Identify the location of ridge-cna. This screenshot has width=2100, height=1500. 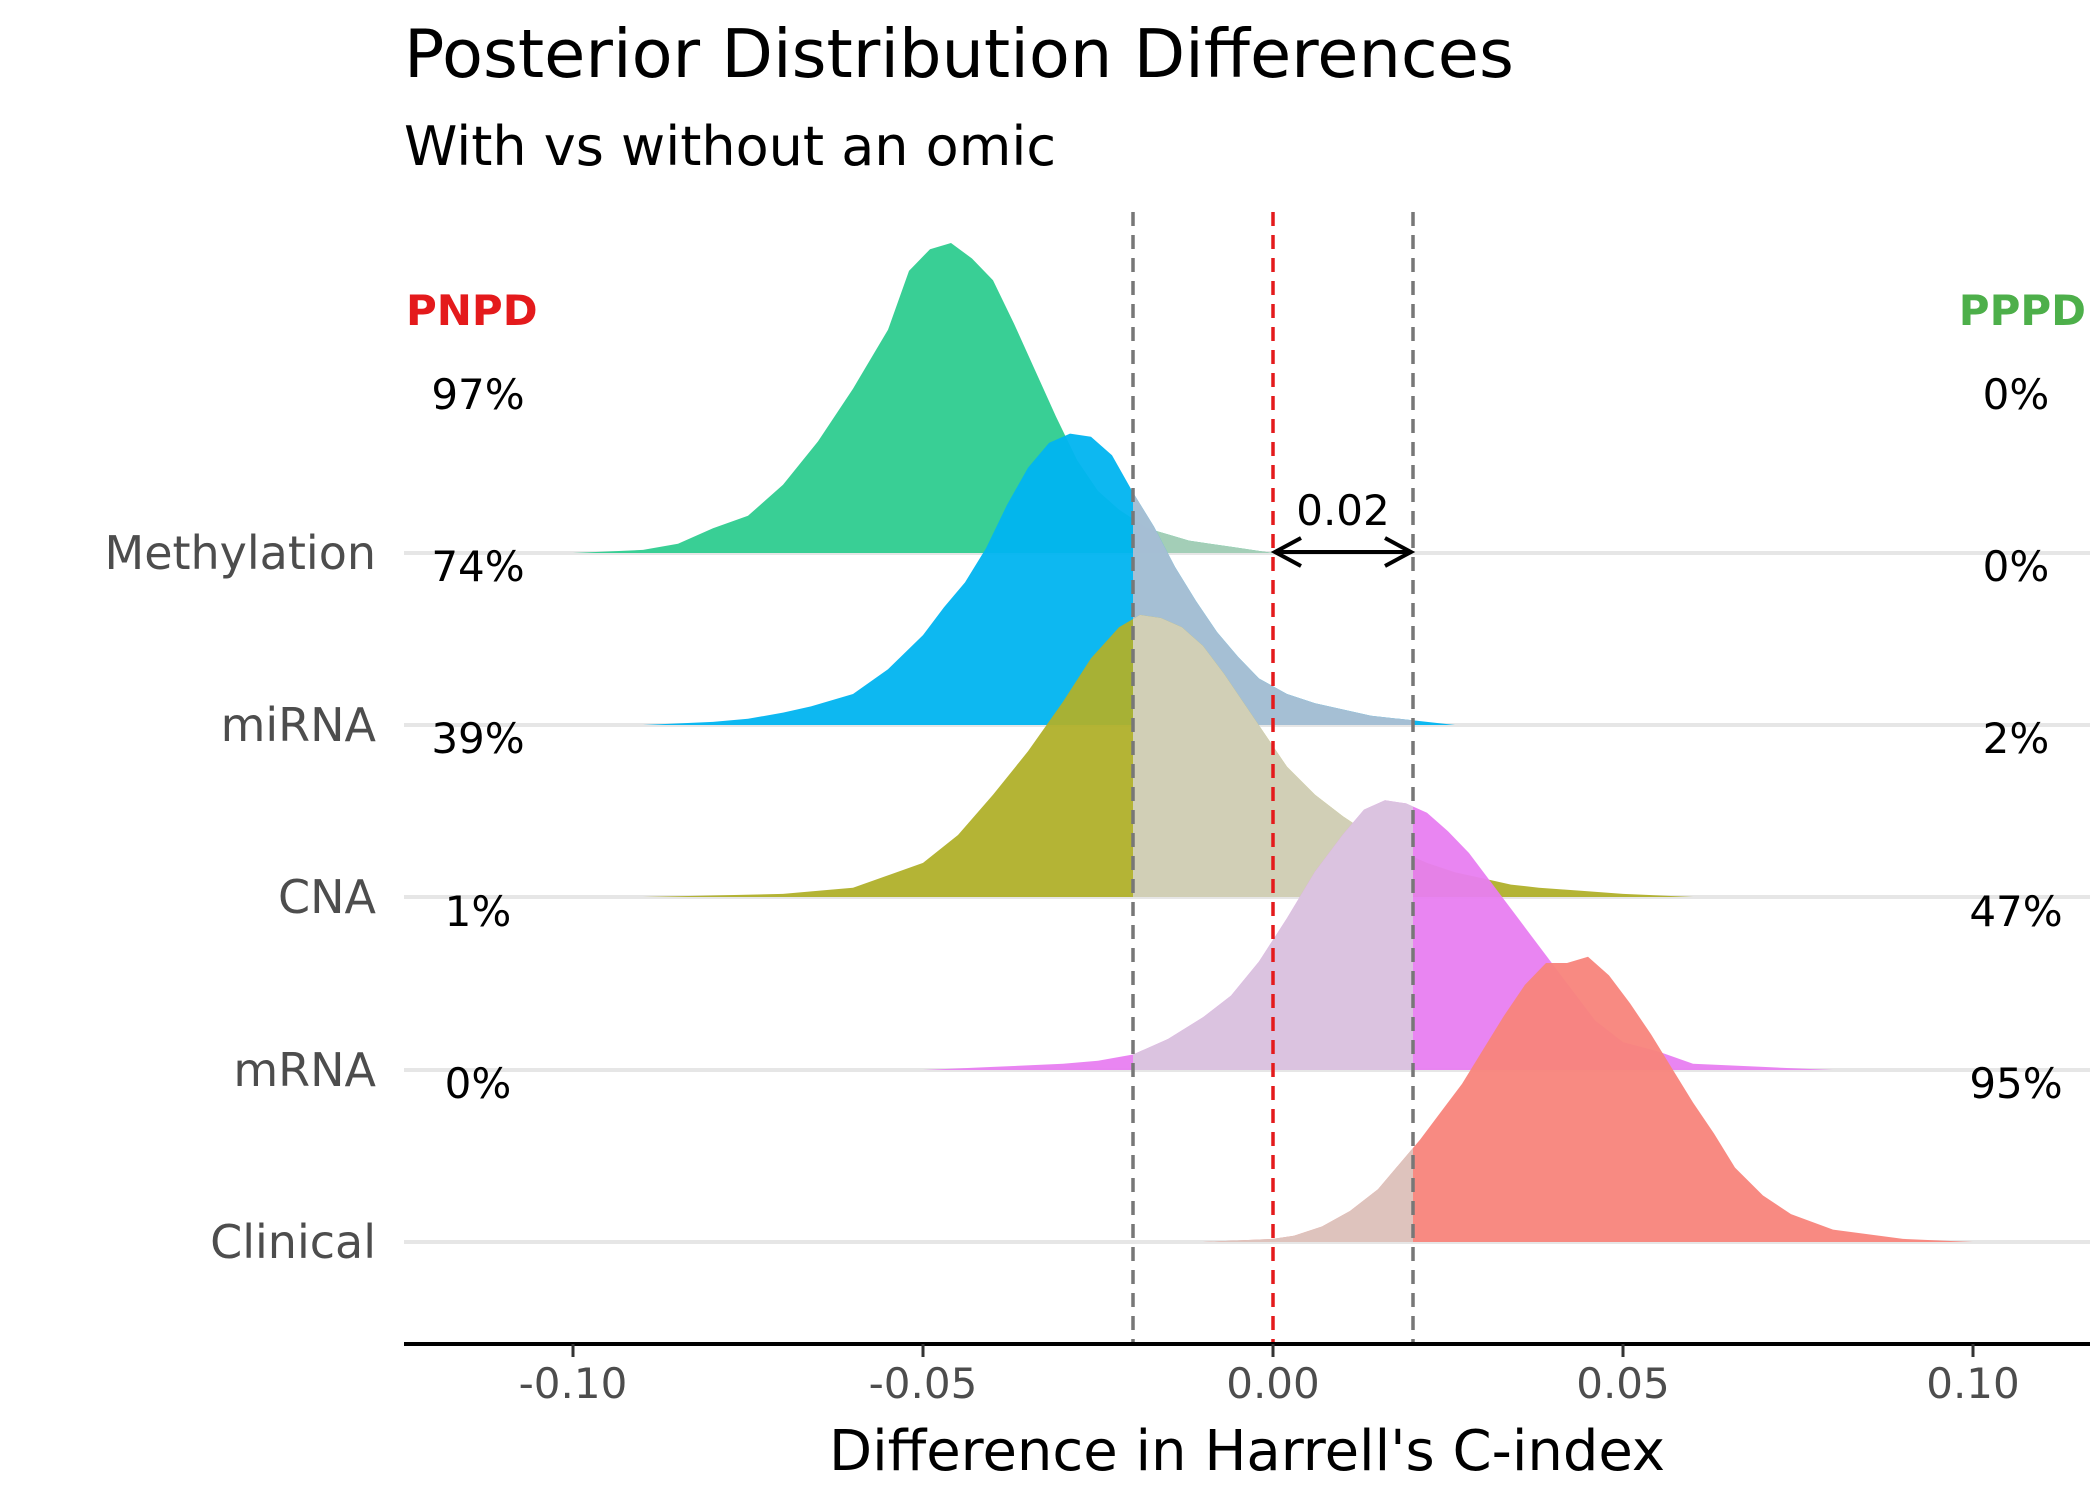
(1168, 755).